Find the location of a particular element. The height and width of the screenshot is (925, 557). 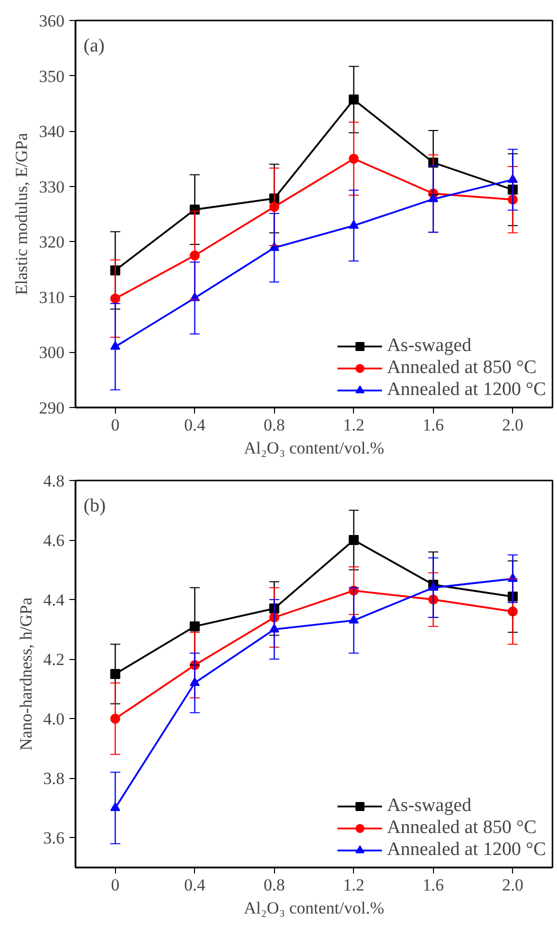

y-tick-label: 310 is located at coordinates (51, 297).